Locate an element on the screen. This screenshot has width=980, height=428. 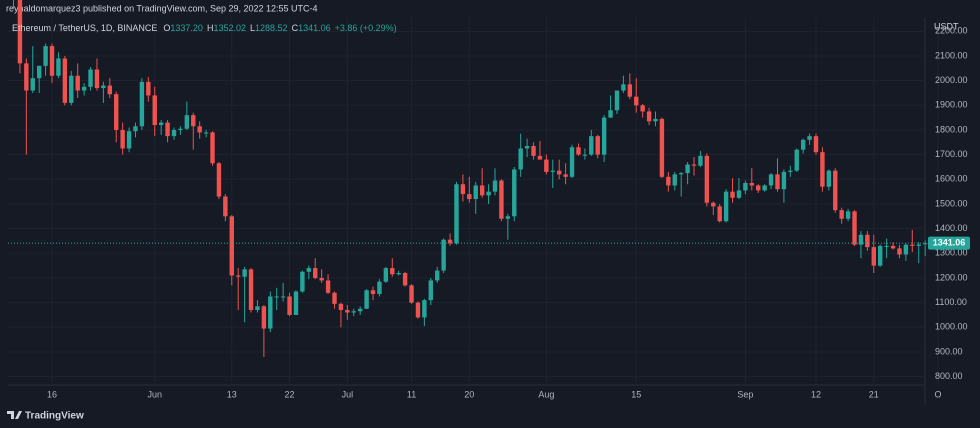
x-tick-label: 11 is located at coordinates (411, 394).